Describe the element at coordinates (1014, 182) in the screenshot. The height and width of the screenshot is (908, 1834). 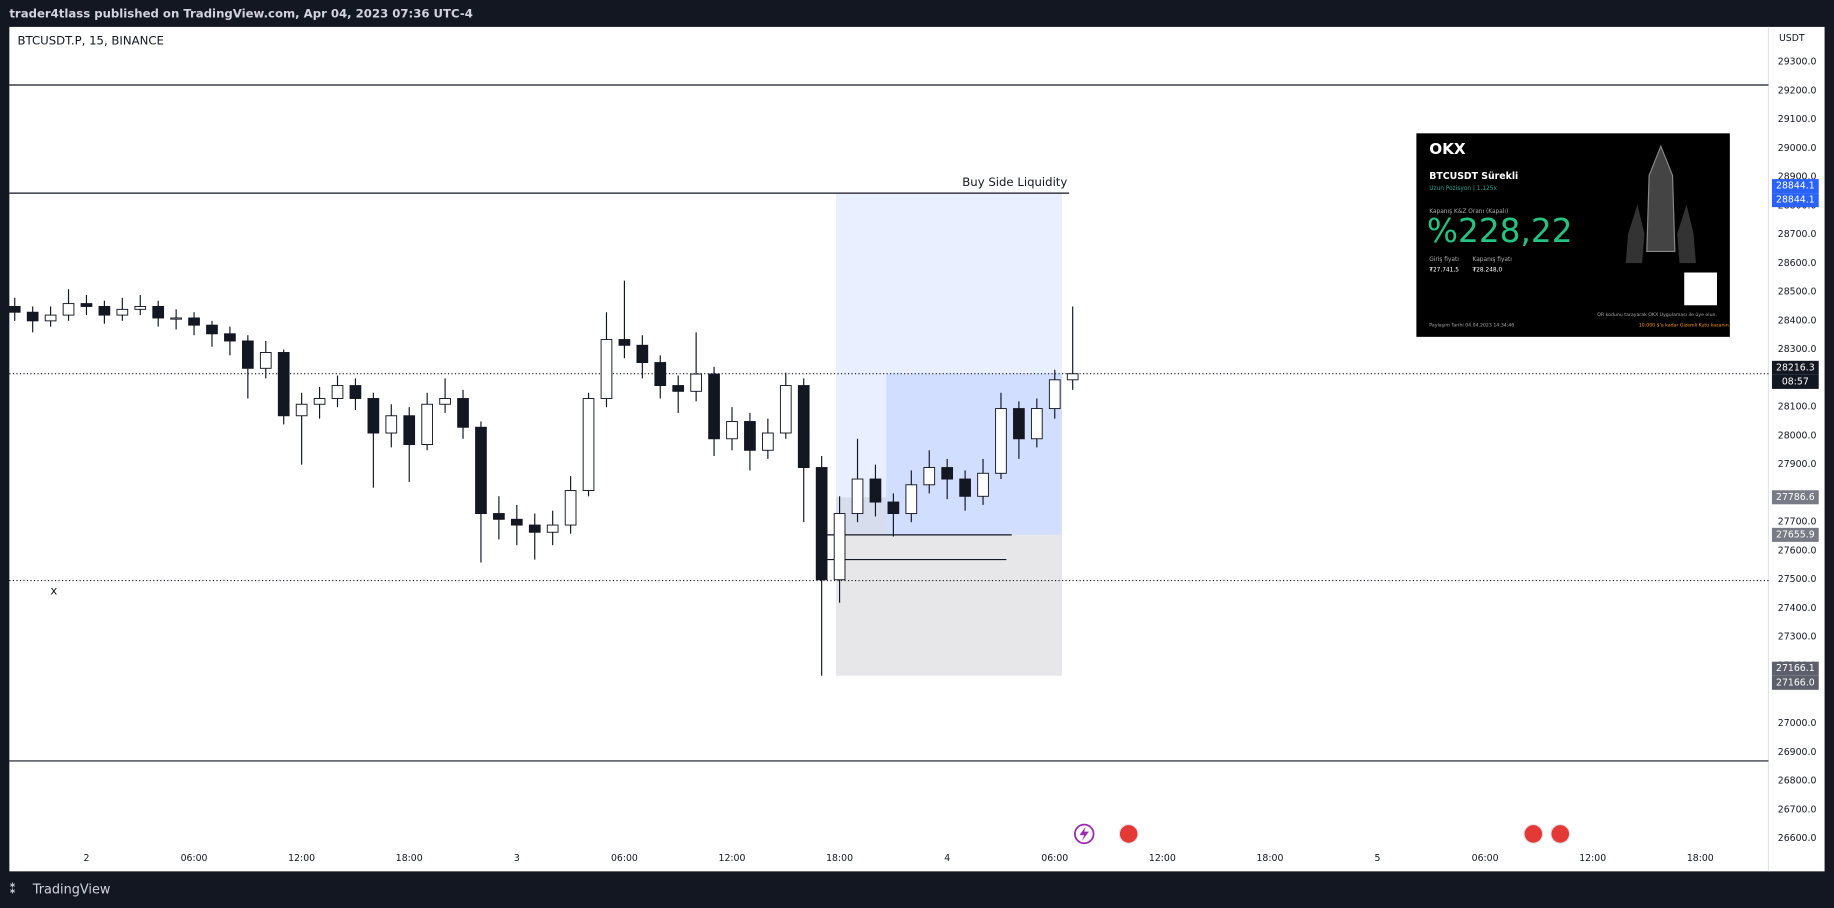
I see `liquidity-label: Buy Side Liquidity` at that location.